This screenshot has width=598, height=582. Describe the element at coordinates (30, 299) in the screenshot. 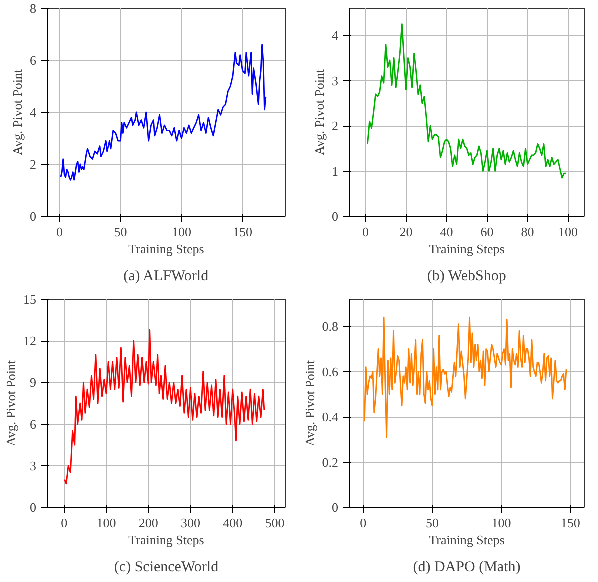

I see `y-tick-label: 15` at that location.